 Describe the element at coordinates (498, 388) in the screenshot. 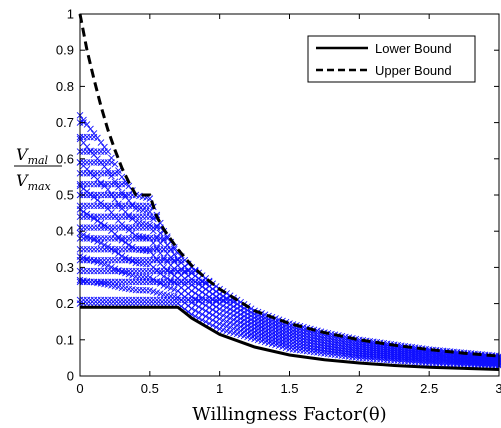

I see `x-tick-label: 3` at that location.